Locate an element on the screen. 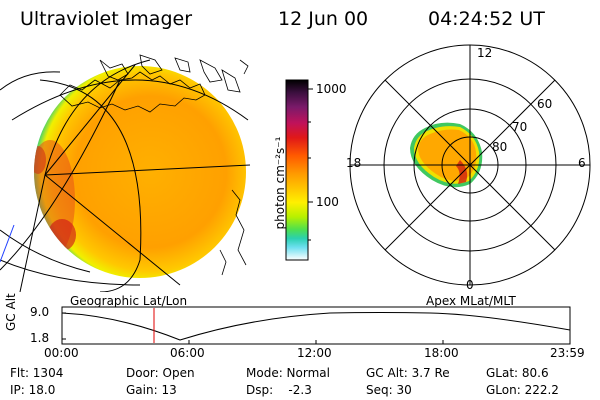 Image resolution: width=600 pixels, height=400 pixels. mlt-label-12: 12 is located at coordinates (485, 53).